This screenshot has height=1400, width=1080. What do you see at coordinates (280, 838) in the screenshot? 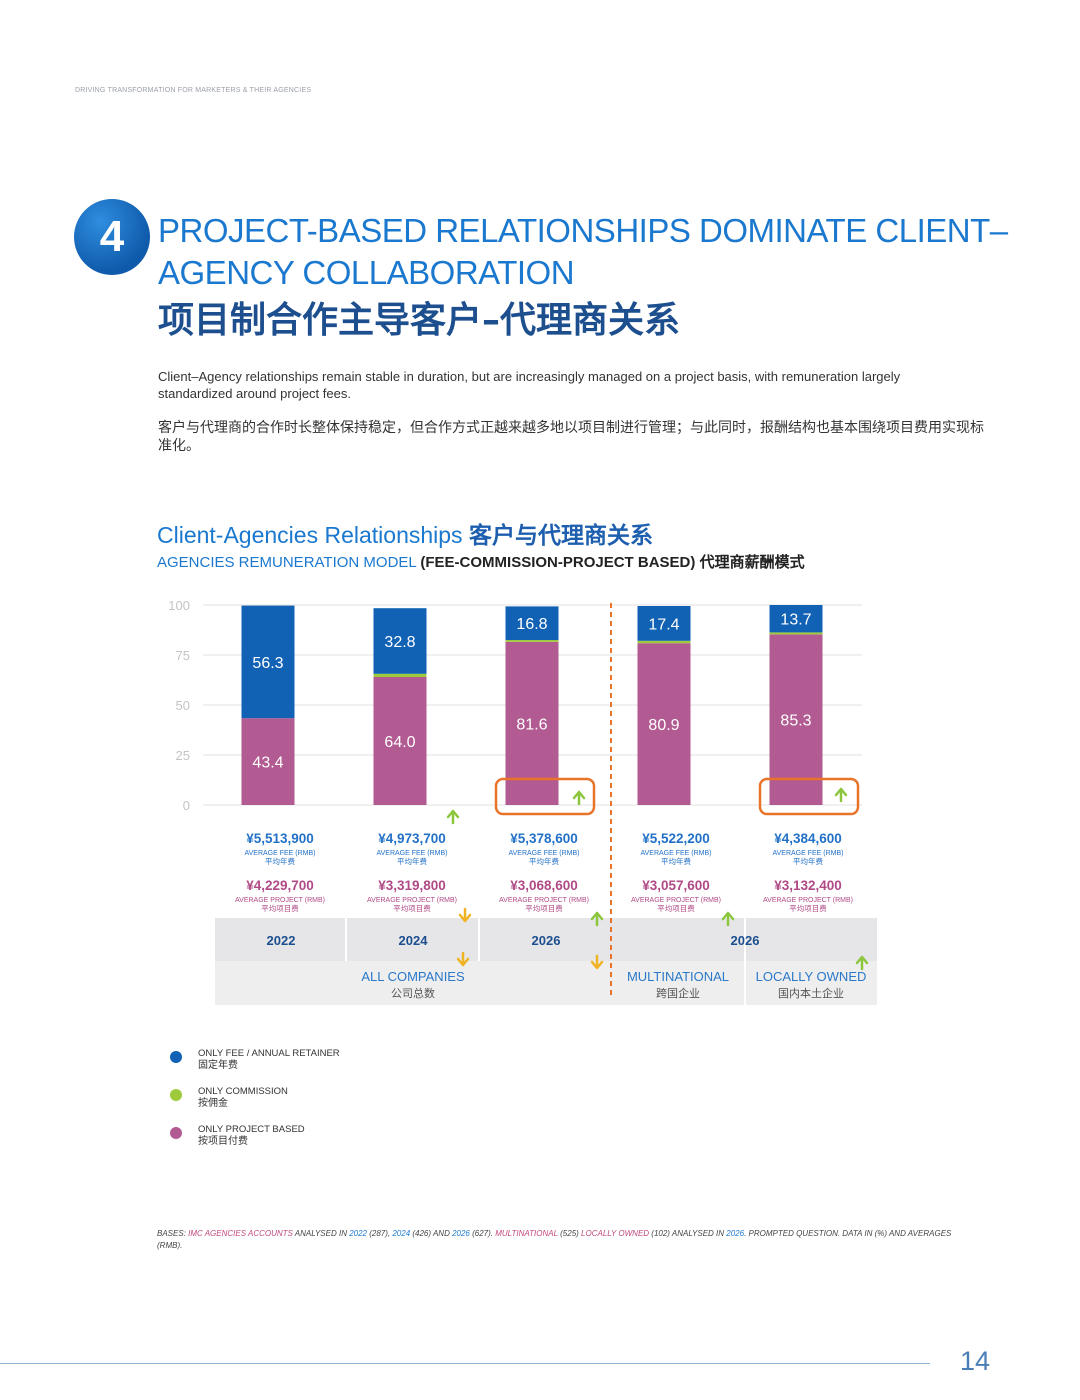
I see `average-fee-value: ¥5,513,900` at bounding box center [280, 838].